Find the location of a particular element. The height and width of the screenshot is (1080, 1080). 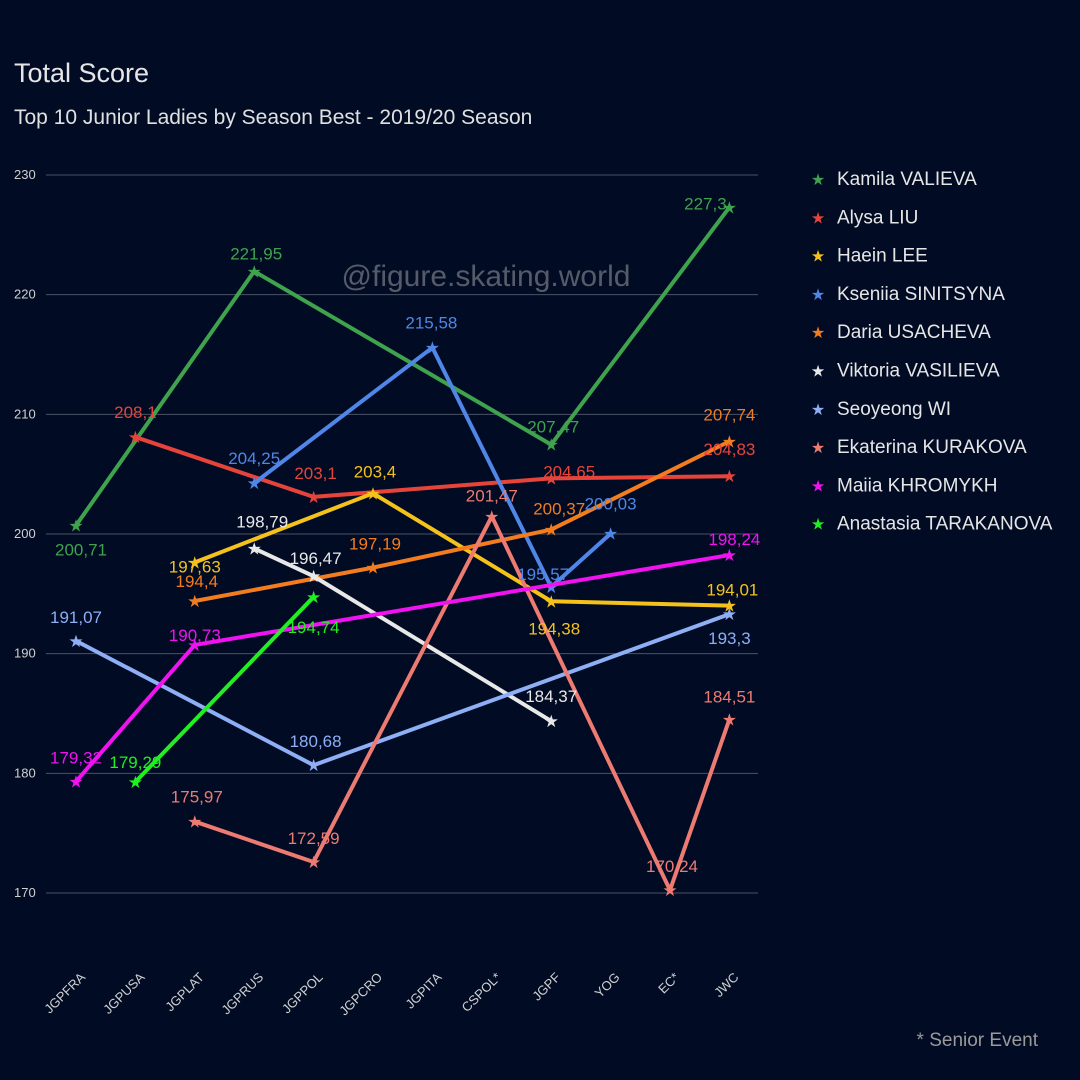

legend-item-alysa-liu: ★ Alysa LIU is located at coordinates (864, 217).